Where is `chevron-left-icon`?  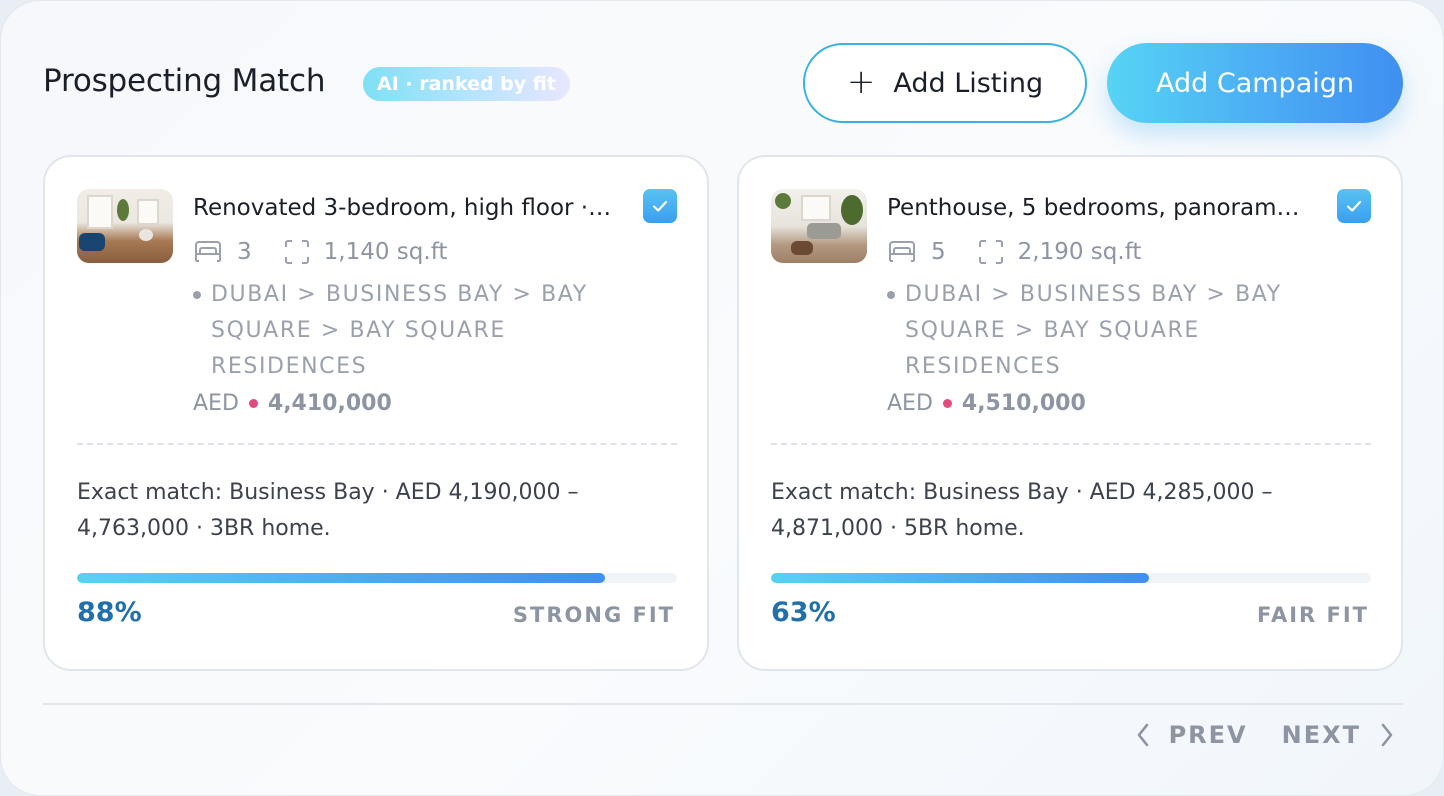
chevron-left-icon is located at coordinates (1142, 735).